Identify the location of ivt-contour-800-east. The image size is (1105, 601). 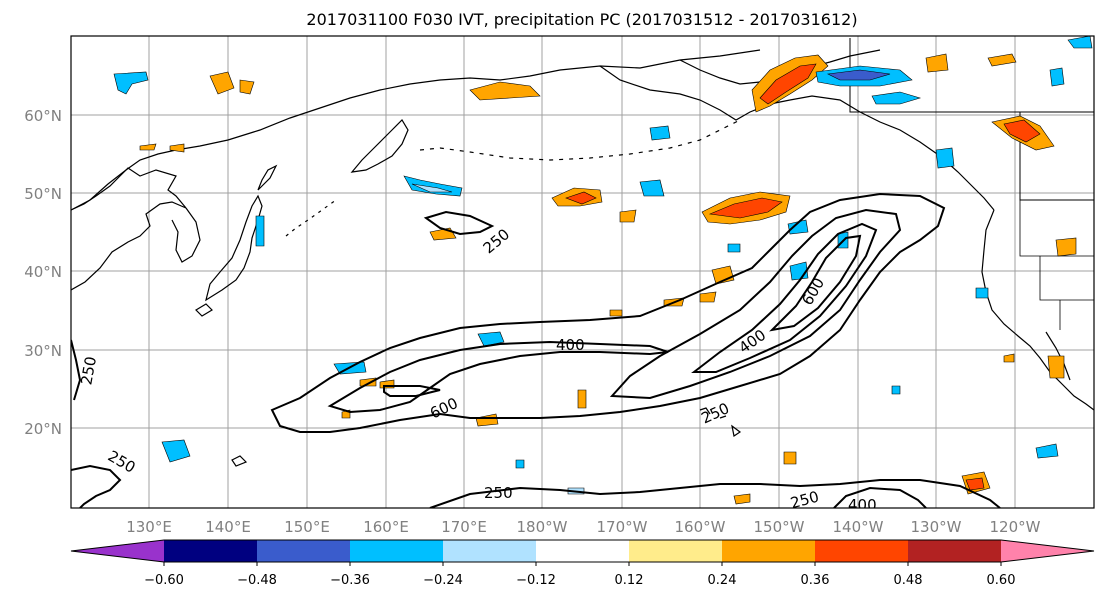
(815, 283).